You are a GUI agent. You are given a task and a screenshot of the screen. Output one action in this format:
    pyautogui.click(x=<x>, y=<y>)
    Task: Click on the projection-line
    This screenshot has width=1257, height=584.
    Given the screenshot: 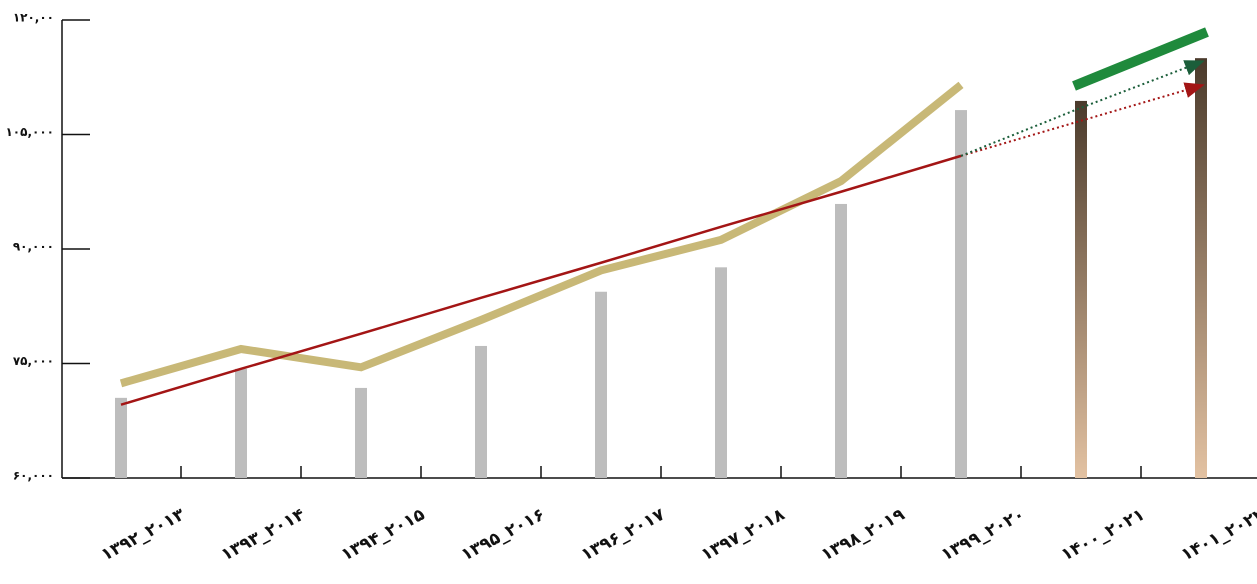 What is the action you would take?
    pyautogui.click(x=1082, y=119)
    